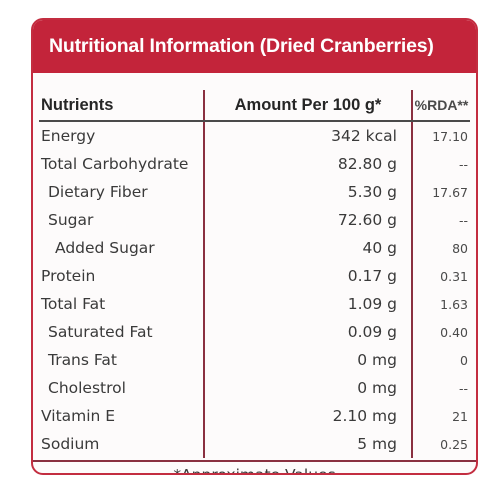 Image resolution: width=500 pixels, height=500 pixels. I want to click on nutrient-name: Dietary Fiber, so click(98, 192).